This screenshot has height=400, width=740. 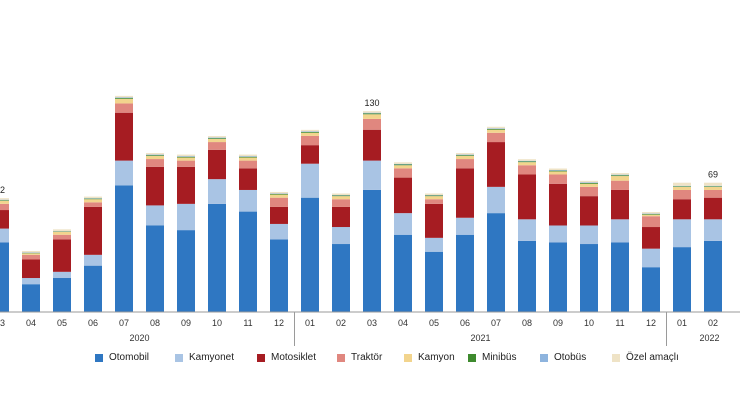 I want to click on legend-item-trakt-r: Traktör, so click(x=359, y=357).